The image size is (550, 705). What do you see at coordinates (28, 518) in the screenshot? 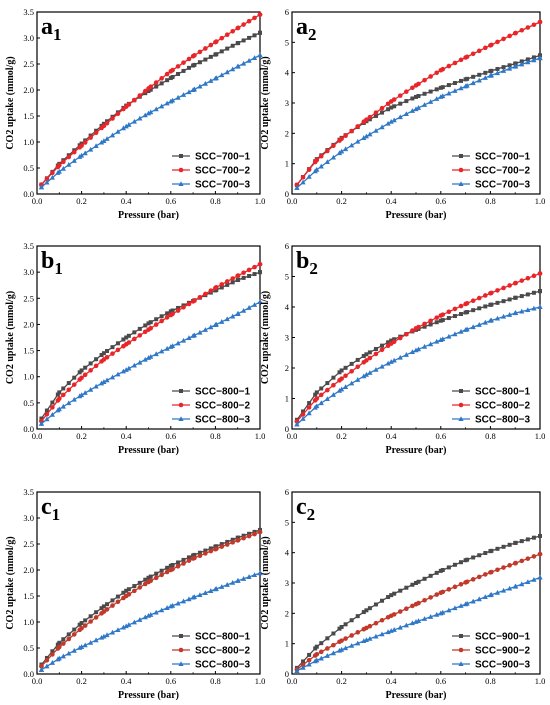
I see `y-tick-label: 3.0` at bounding box center [28, 518].